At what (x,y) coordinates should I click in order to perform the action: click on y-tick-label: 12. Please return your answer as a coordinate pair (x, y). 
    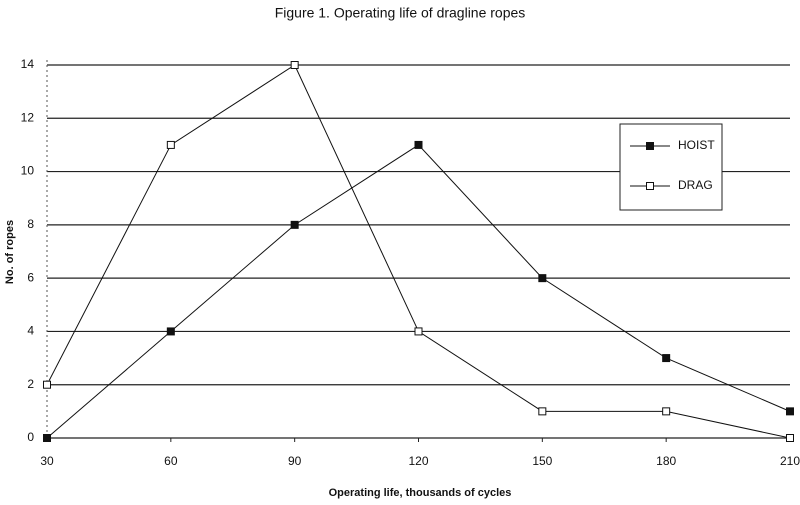
    Looking at the image, I should click on (28, 117).